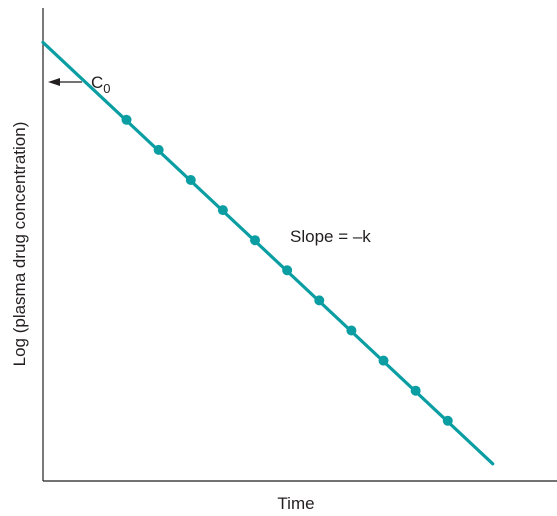 This screenshot has width=557, height=516. Describe the element at coordinates (106, 88) in the screenshot. I see `intercept-label-subscript: 0` at that location.